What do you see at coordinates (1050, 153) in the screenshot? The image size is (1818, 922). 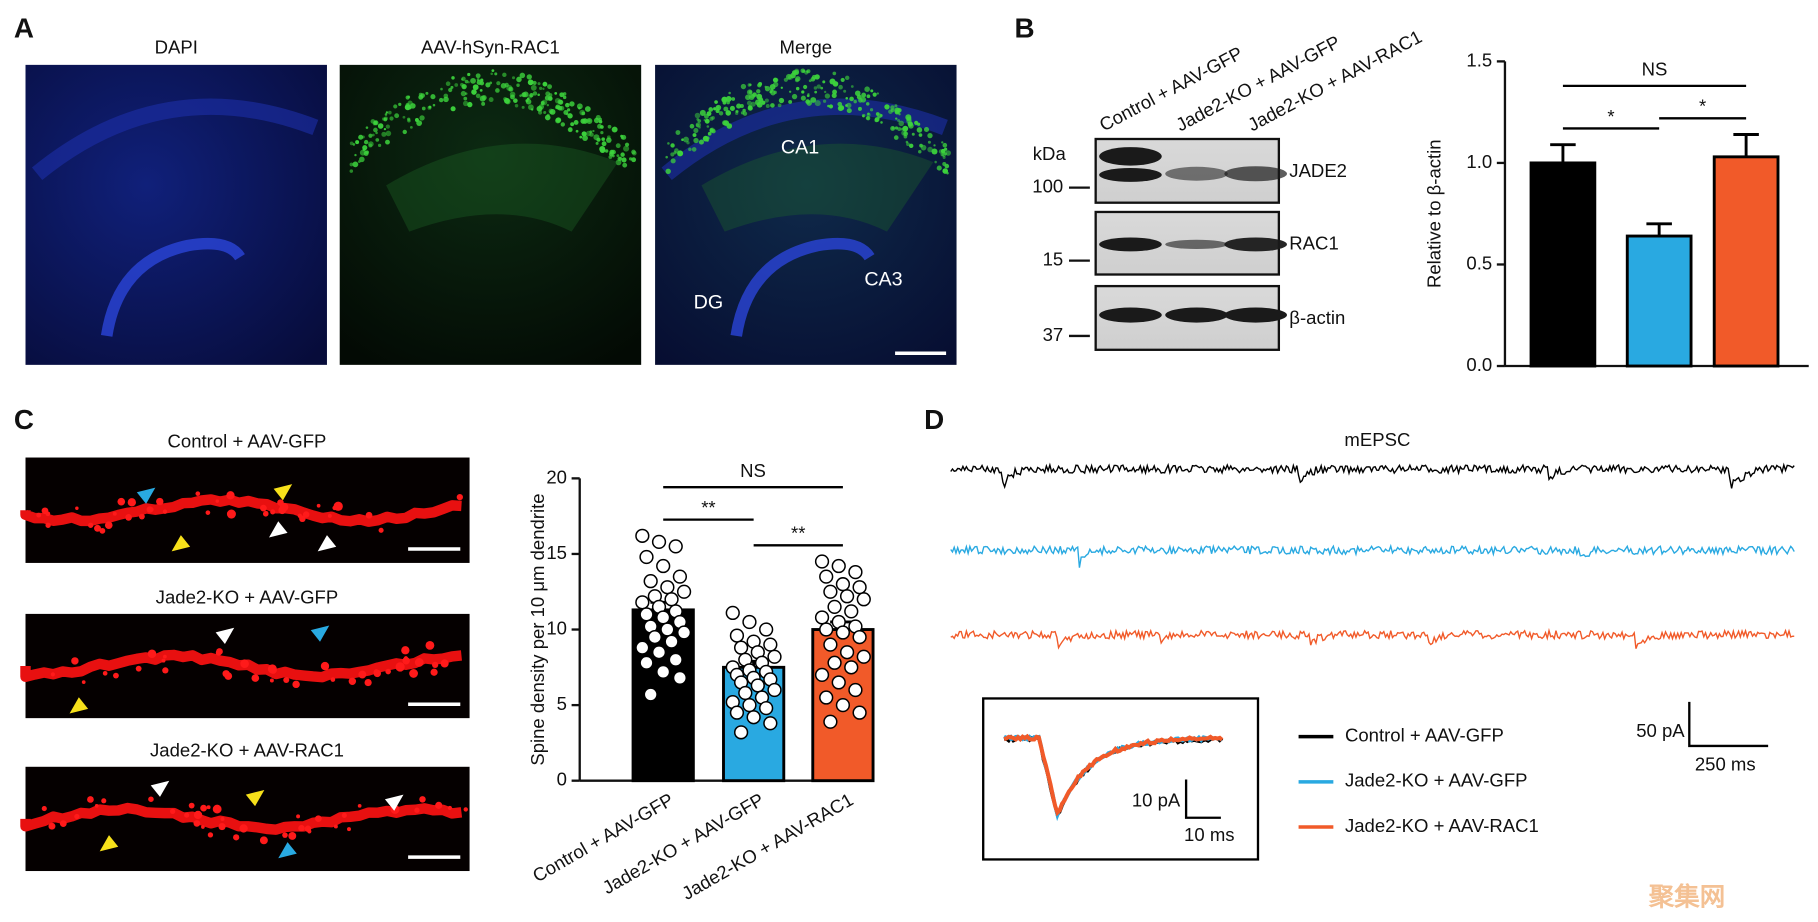 I see `unit-label: kDa` at bounding box center [1050, 153].